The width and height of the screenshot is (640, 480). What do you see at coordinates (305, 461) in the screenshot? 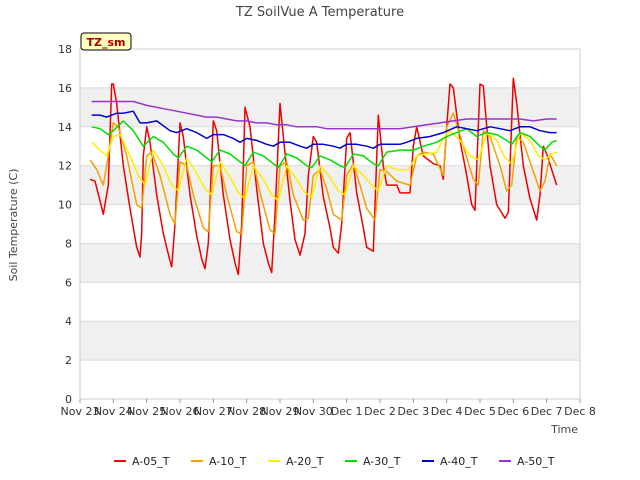
I see `legend-label: A-20_T` at bounding box center [305, 461].